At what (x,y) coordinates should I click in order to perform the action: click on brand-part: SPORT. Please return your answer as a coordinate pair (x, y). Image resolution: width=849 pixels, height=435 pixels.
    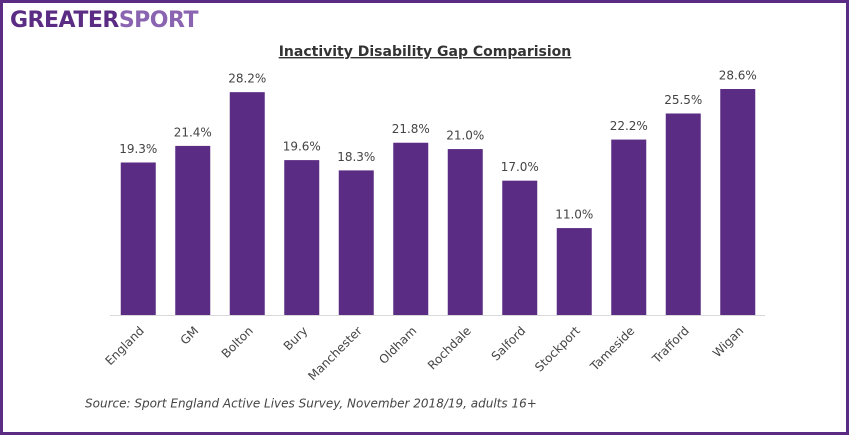
    Looking at the image, I should click on (159, 20).